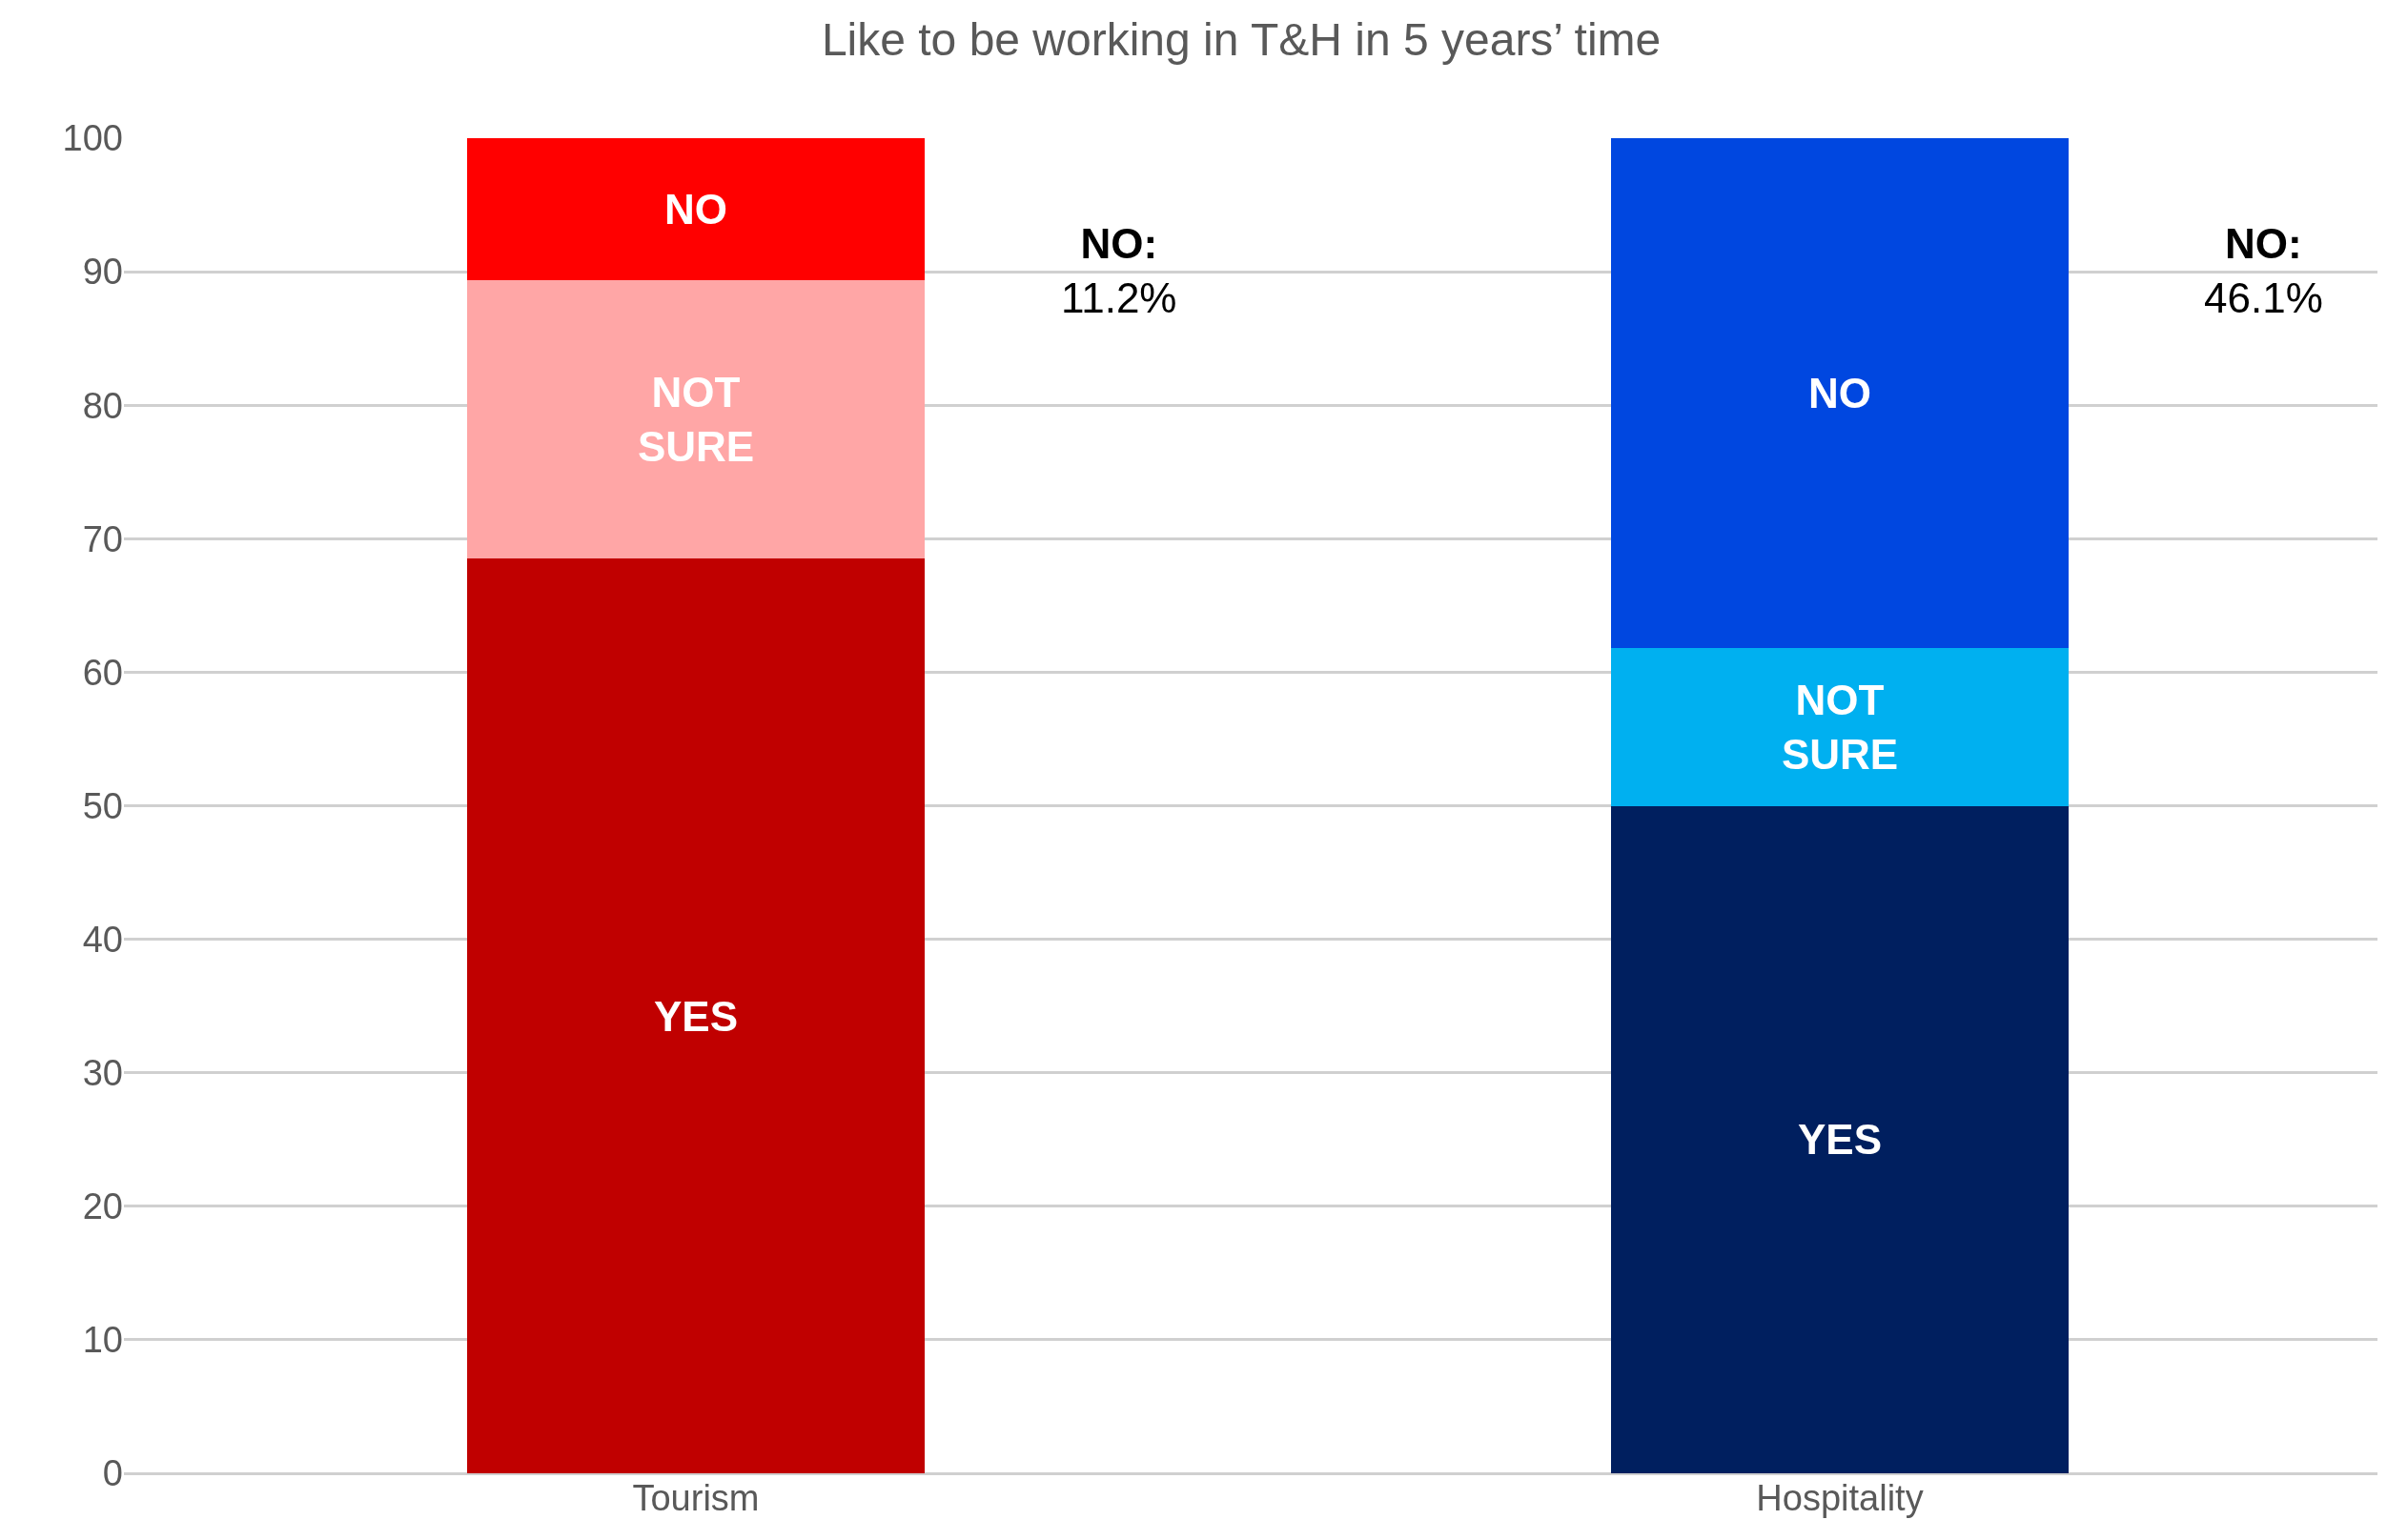 The width and height of the screenshot is (2387, 1540). Describe the element at coordinates (102, 805) in the screenshot. I see `y-tick-label: 50` at that location.